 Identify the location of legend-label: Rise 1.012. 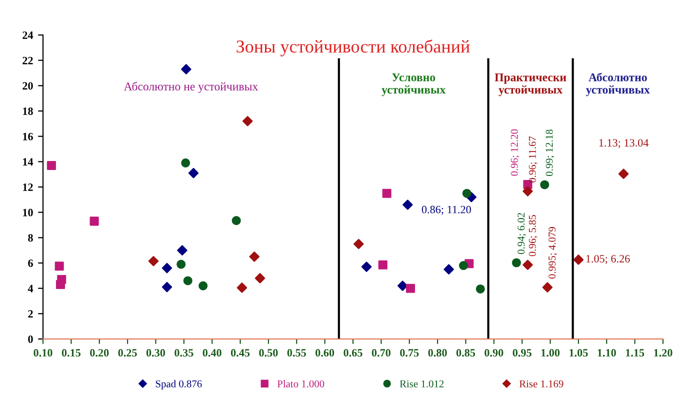
(422, 384).